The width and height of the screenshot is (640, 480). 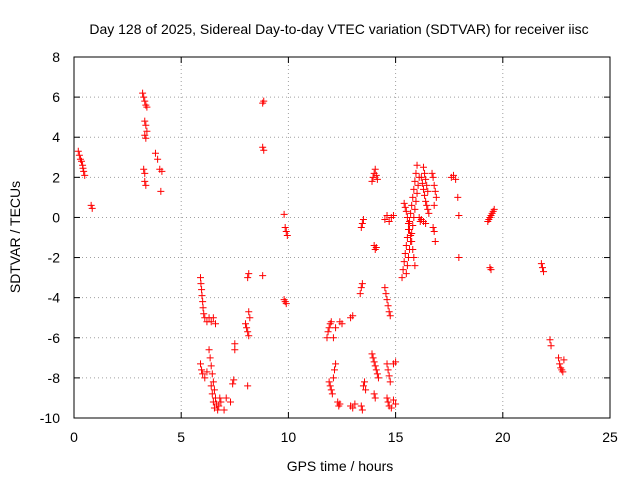 I want to click on y-tick-label: 2, so click(x=56, y=177).